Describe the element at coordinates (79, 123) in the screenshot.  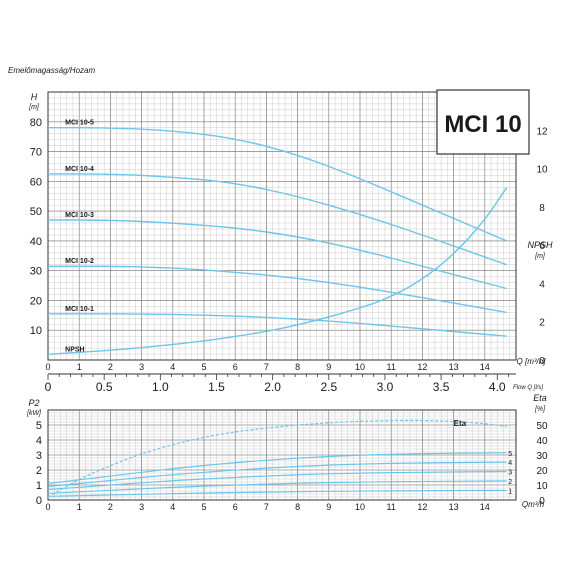
I see `top-series-label: MCI 10-5` at that location.